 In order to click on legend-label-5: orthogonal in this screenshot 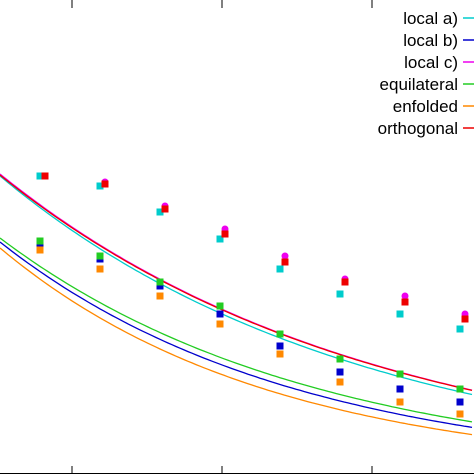, I will do `click(418, 128)`.